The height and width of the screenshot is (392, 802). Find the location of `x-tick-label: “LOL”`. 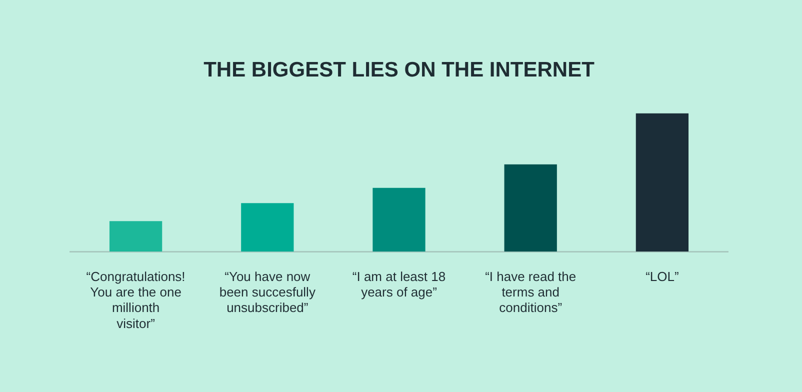

x-tick-label: “LOL” is located at coordinates (662, 276).